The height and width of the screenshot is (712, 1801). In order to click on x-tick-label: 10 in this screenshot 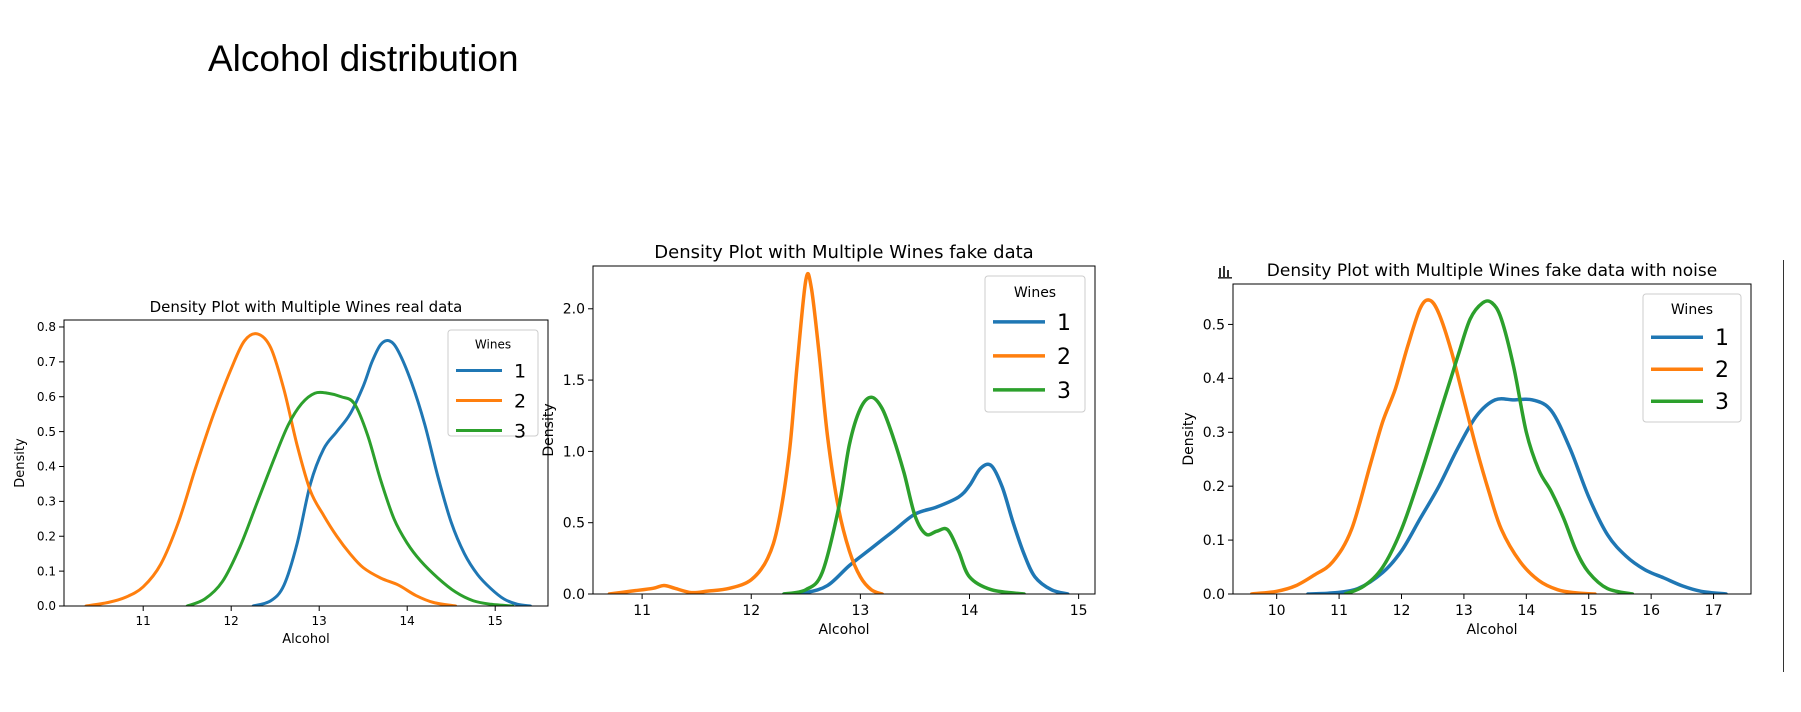, I will do `click(1277, 611)`.